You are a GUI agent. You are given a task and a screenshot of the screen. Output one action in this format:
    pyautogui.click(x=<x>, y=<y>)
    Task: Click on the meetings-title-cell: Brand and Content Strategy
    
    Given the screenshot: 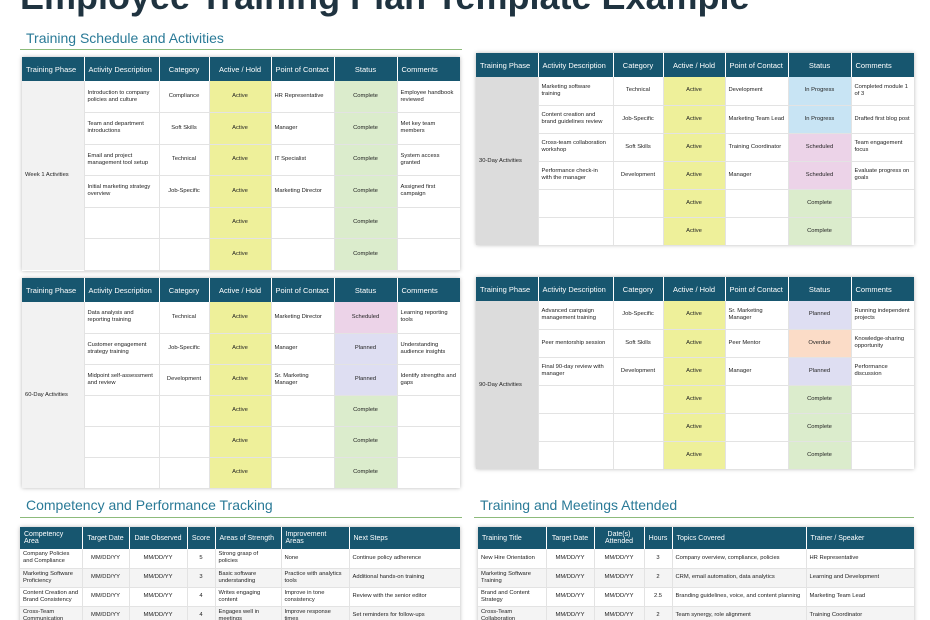 What is the action you would take?
    pyautogui.click(x=512, y=597)
    